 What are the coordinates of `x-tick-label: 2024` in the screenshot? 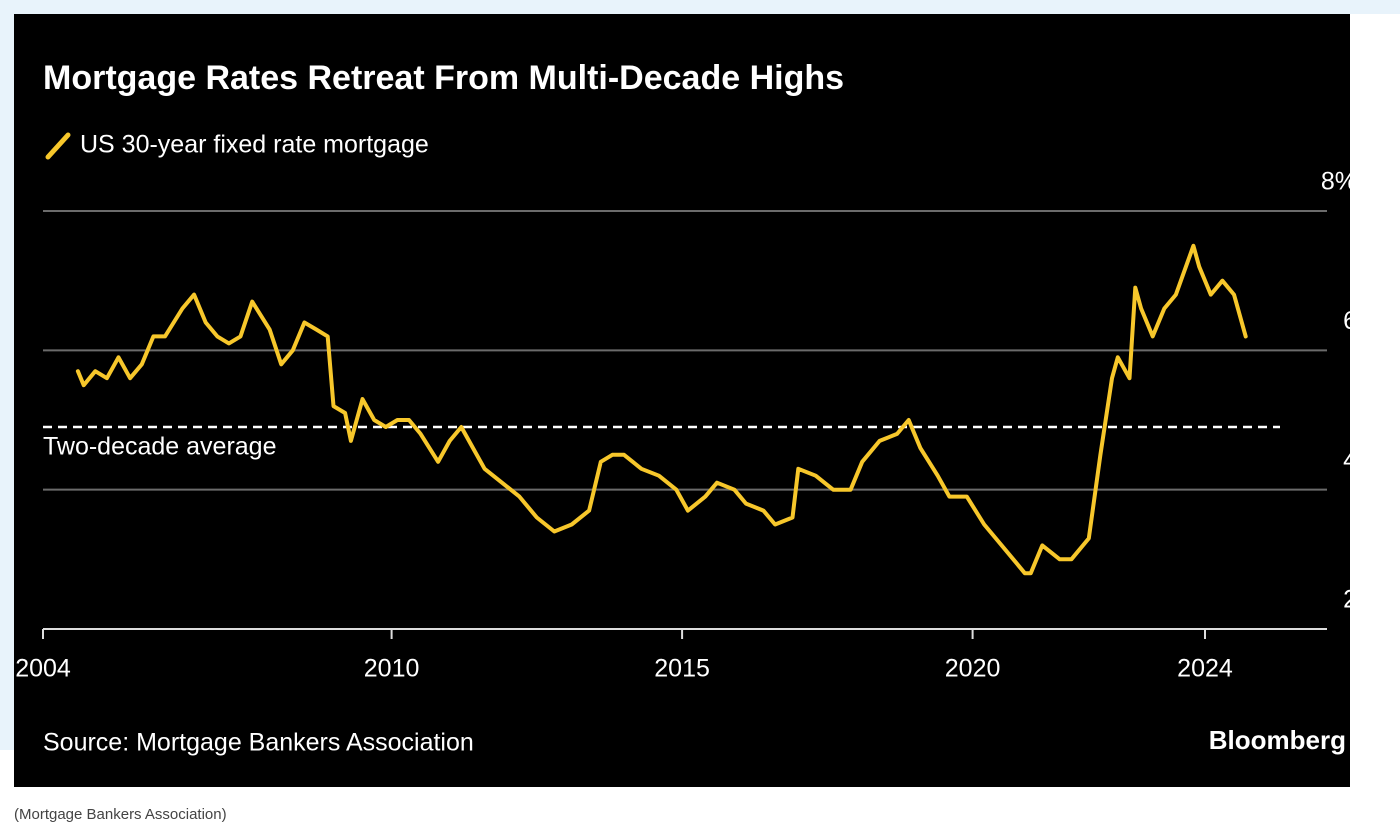 It's located at (1205, 669).